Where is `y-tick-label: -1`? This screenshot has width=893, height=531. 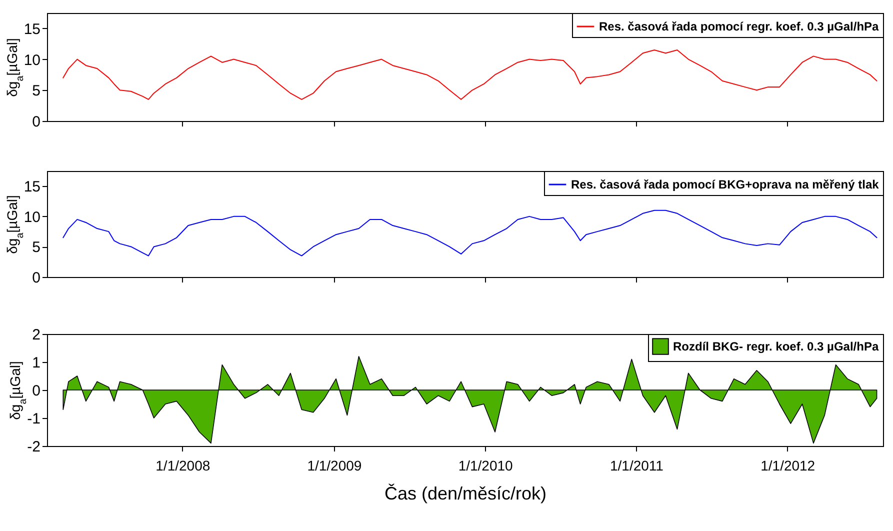
y-tick-label: -1 is located at coordinates (33, 419).